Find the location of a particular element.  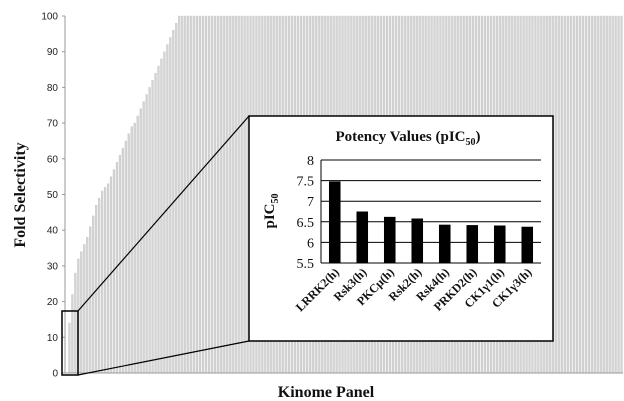

inset-bars is located at coordinates (431, 222).